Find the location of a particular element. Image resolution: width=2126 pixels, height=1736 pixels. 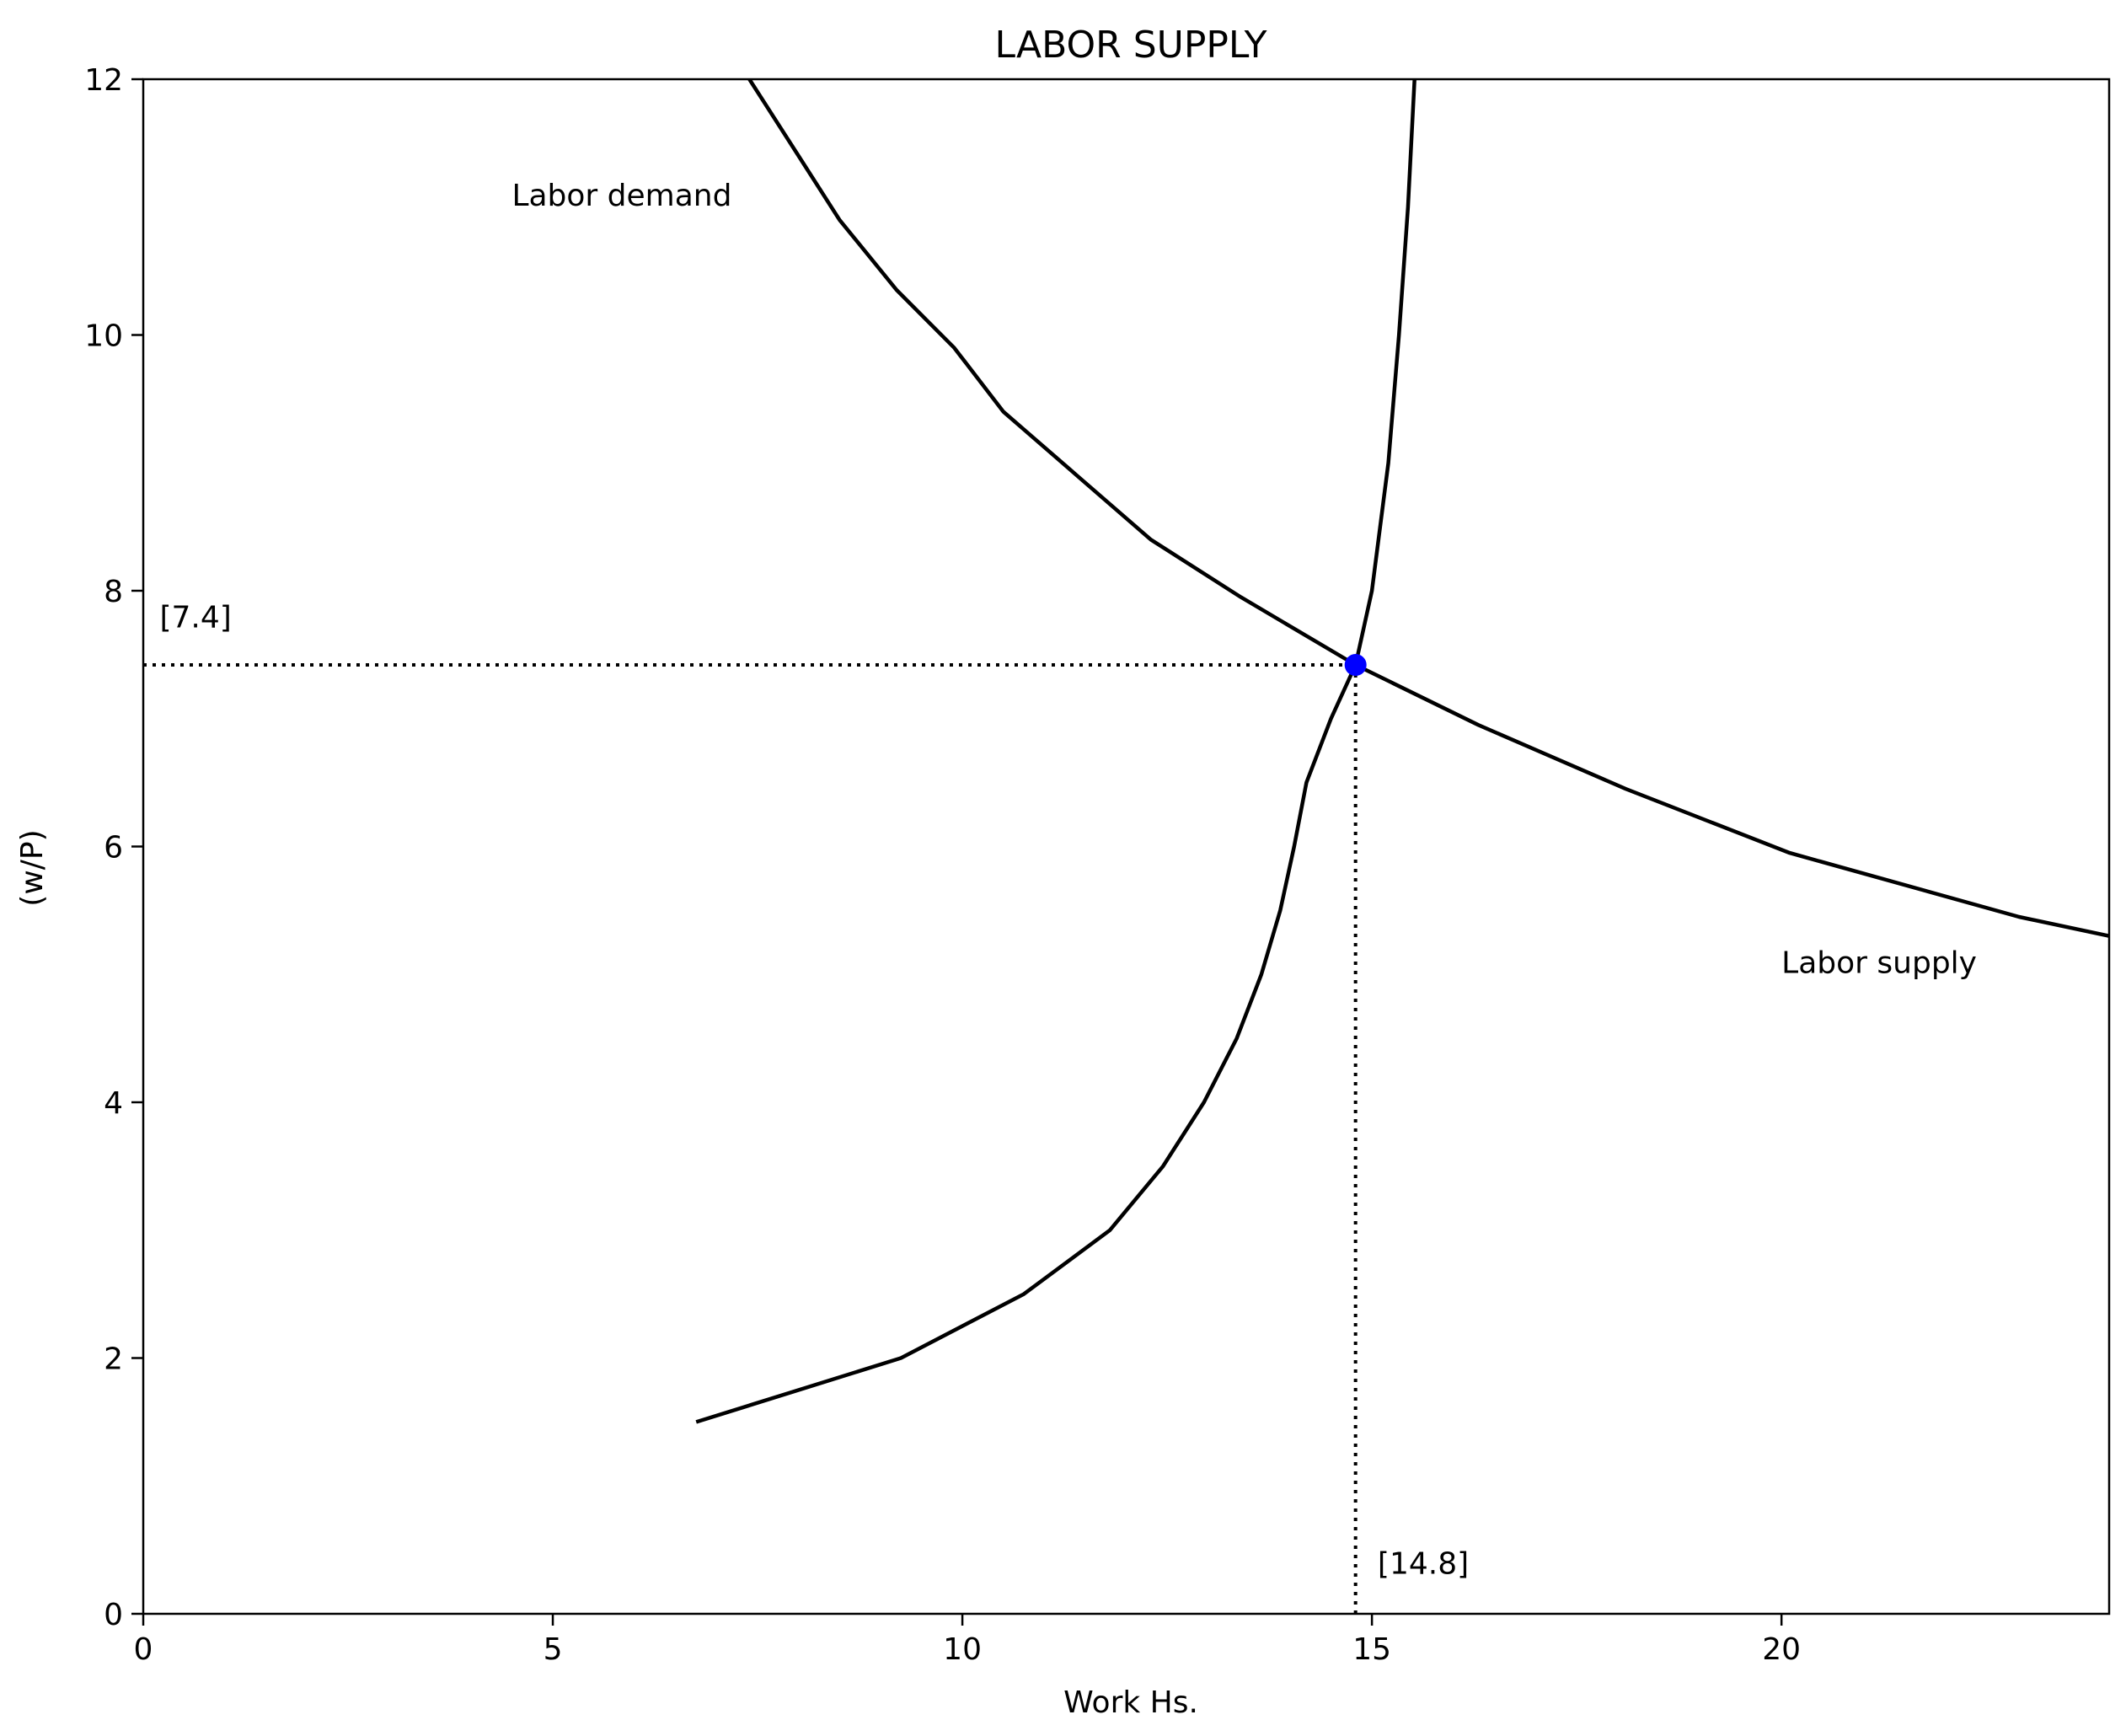

y-tick-label: 4 is located at coordinates (113, 1103).